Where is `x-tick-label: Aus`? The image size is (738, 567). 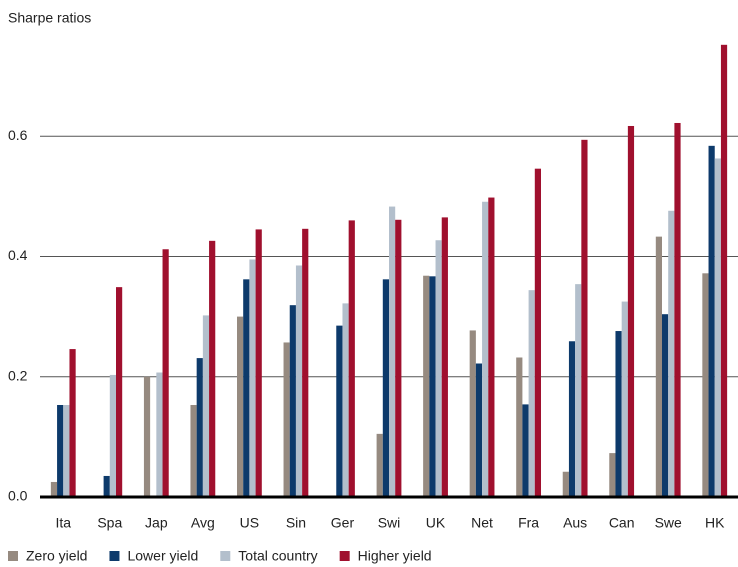
x-tick-label: Aus is located at coordinates (575, 523).